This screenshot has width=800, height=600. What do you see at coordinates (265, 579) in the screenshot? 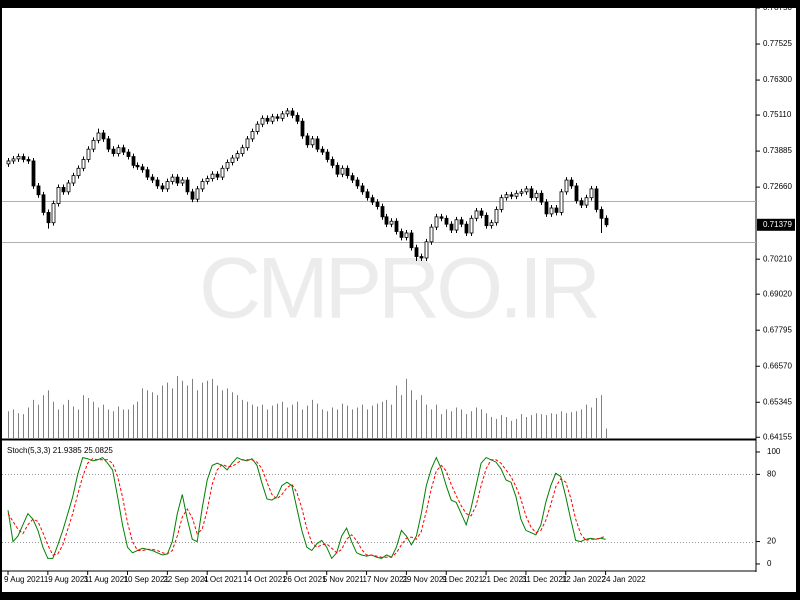
I see `x-tick-label: 14 Oct 2021` at bounding box center [265, 579].